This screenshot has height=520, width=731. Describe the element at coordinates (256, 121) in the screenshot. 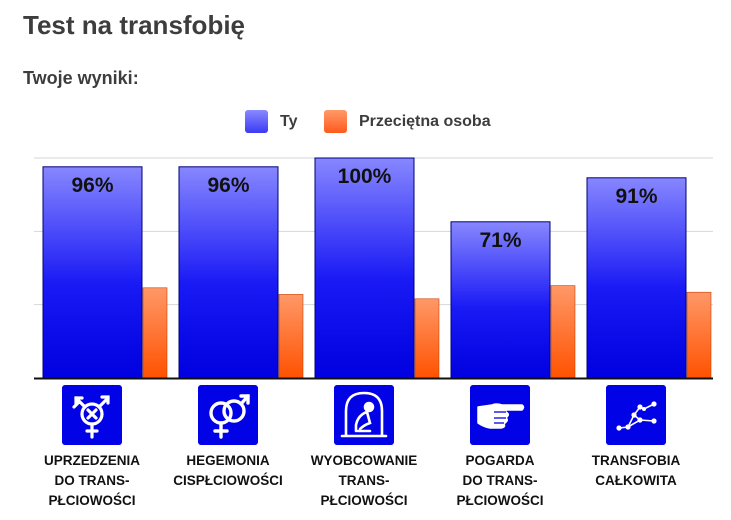

I see `legend-swatch-ty` at that location.